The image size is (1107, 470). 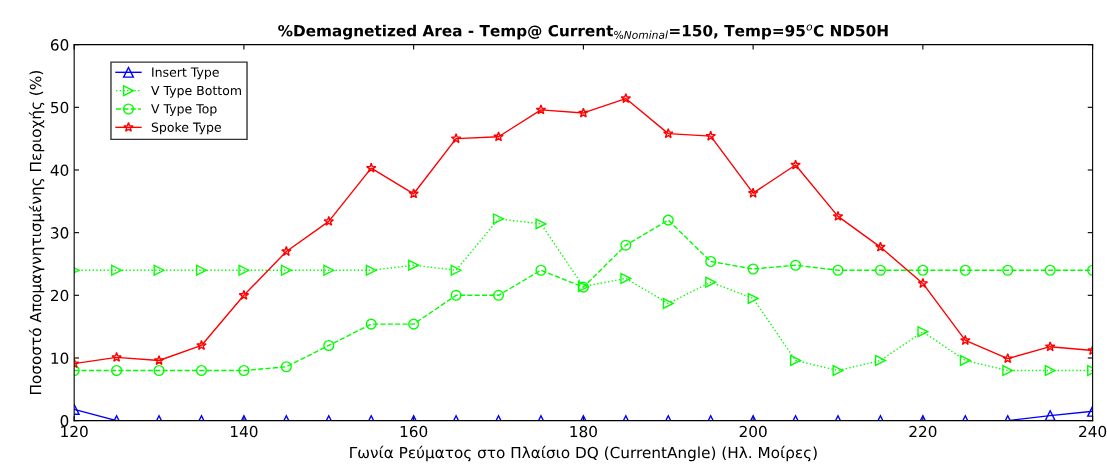 What do you see at coordinates (196, 91) in the screenshot?
I see `legend-label: V Type Bottom` at bounding box center [196, 91].